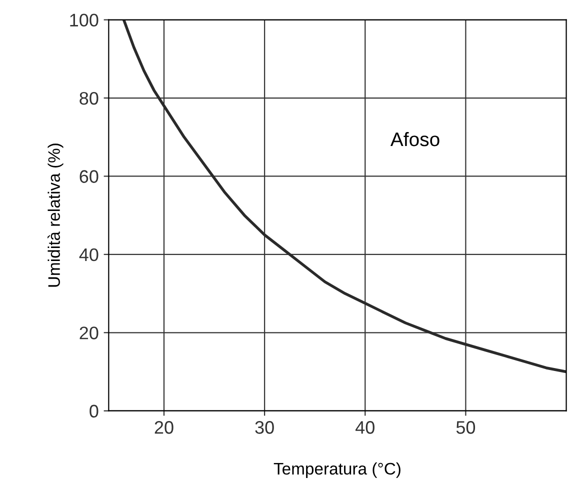 Image resolution: width=572 pixels, height=495 pixels. Describe the element at coordinates (164, 427) in the screenshot. I see `x-tick-label: 20` at that location.